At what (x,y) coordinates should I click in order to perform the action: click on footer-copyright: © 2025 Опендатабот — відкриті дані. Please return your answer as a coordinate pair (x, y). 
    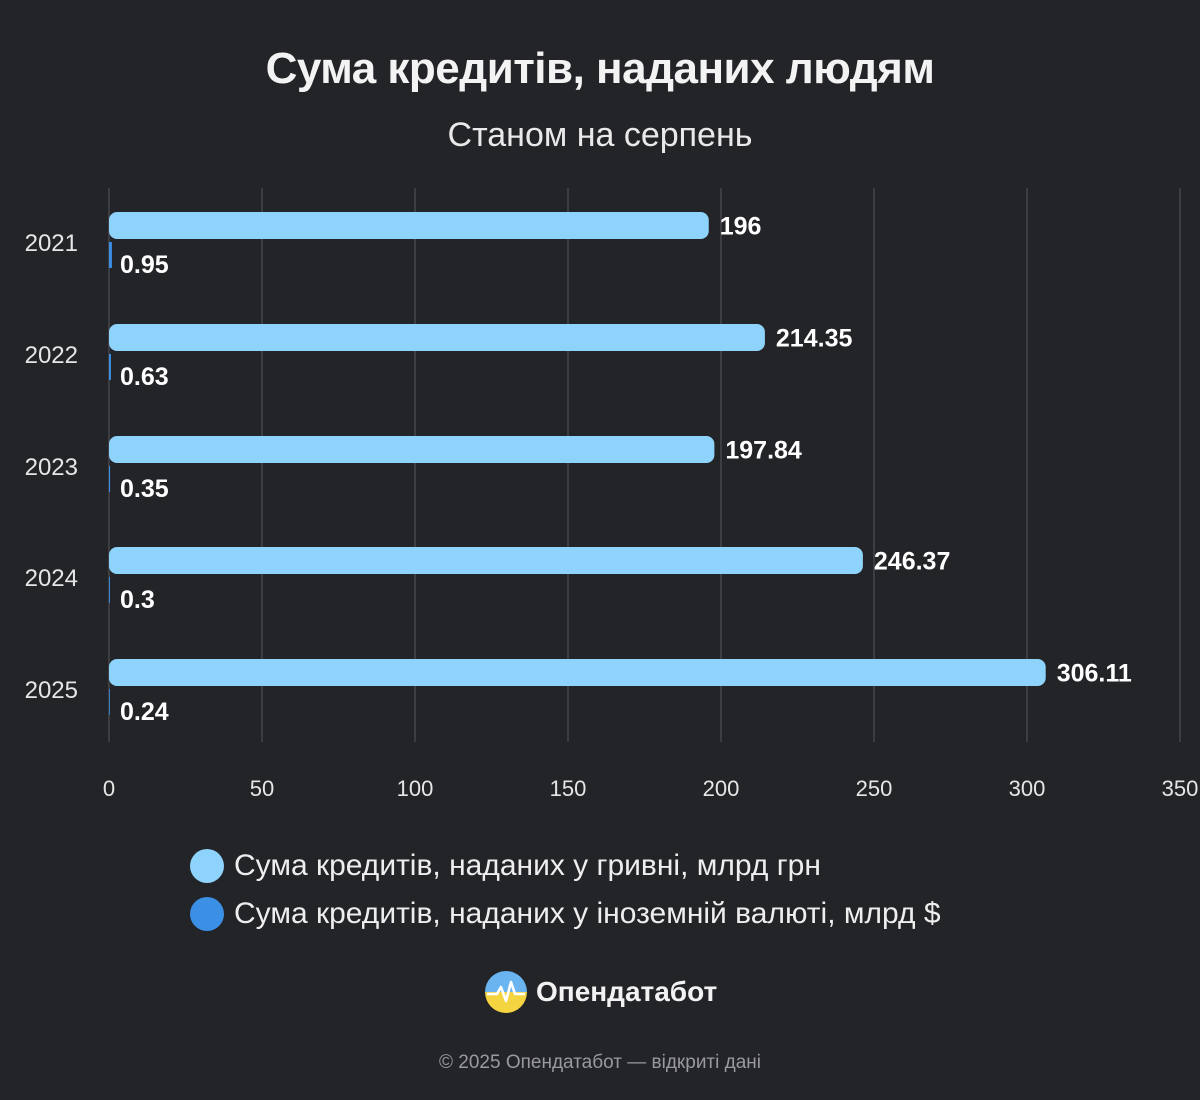
    Looking at the image, I should click on (600, 1062).